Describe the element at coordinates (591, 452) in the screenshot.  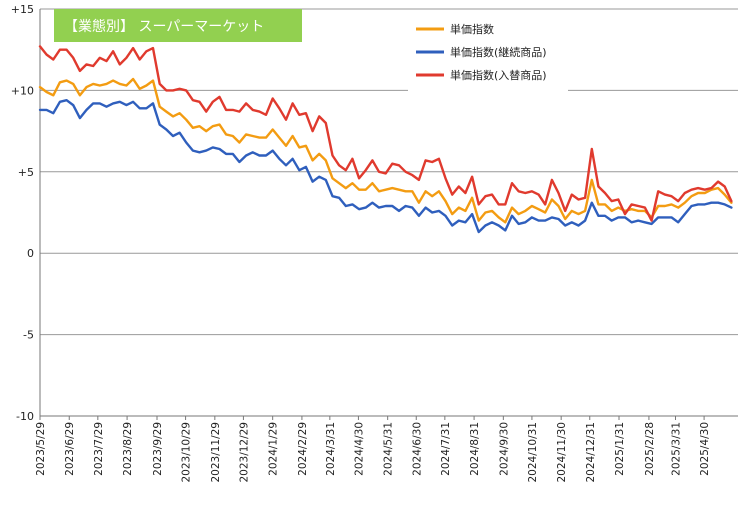
I see `x-tick-label-19: 2024/12/31` at that location.